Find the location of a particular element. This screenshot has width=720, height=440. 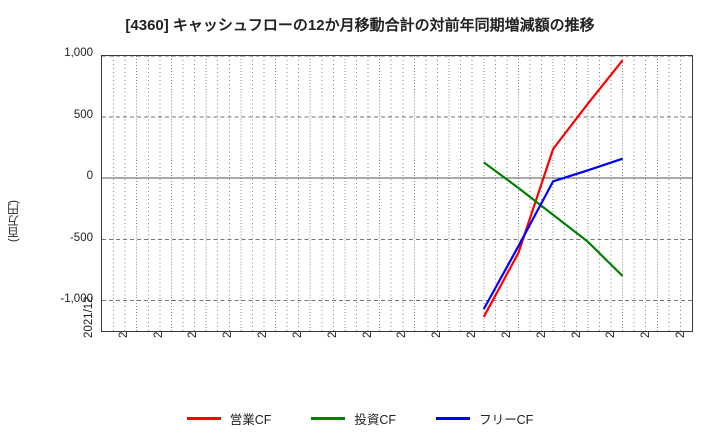

y-axis-tick-label: 1,000 is located at coordinates (78, 53).